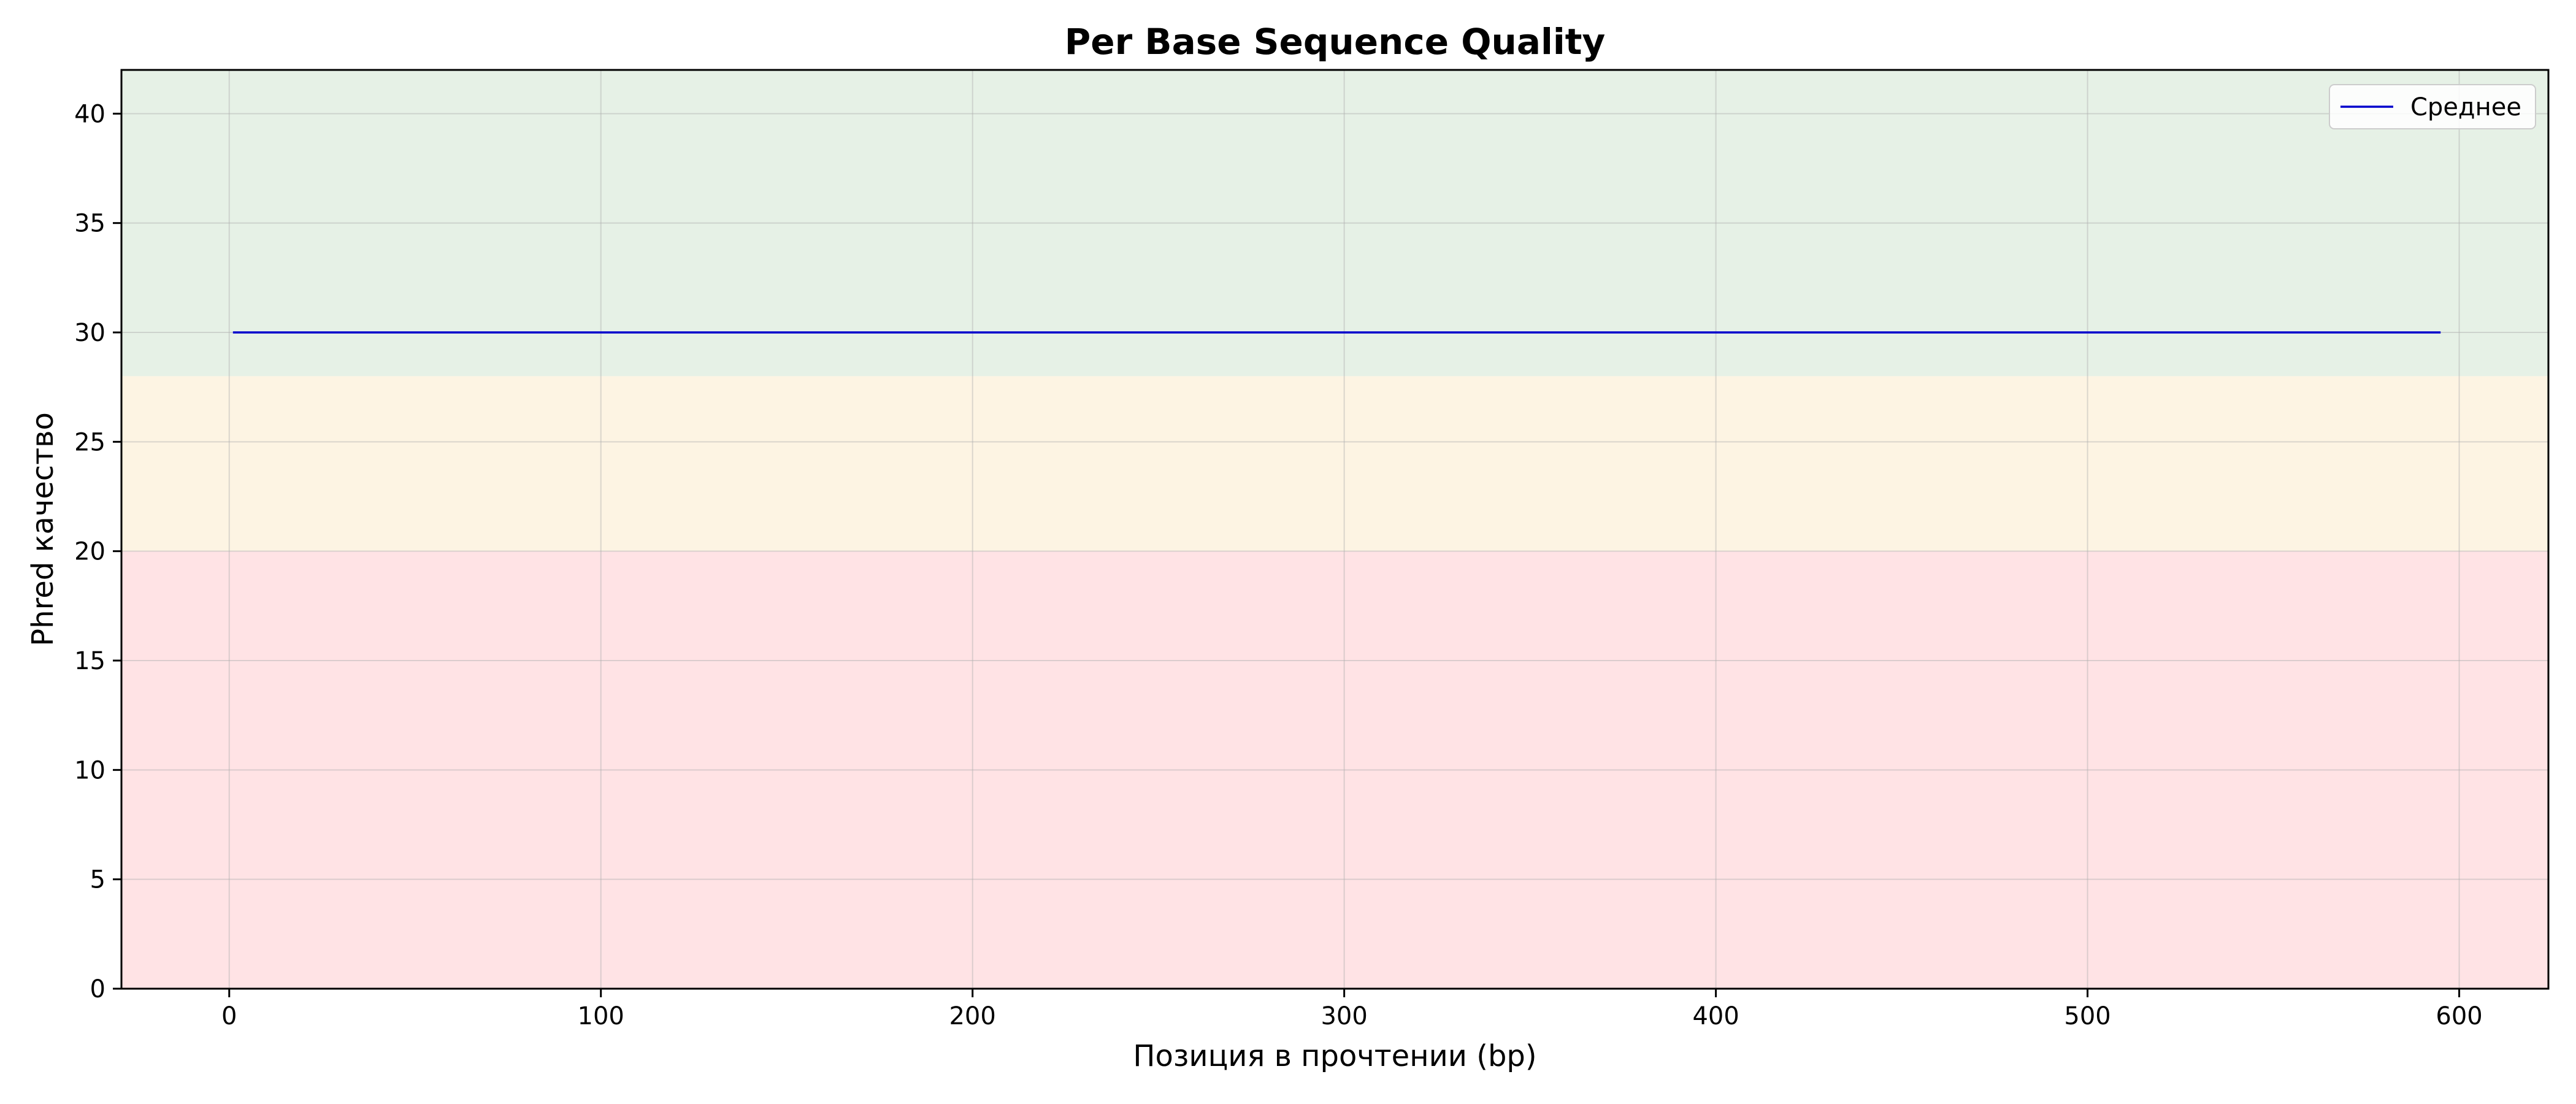  I want to click on legend-box, so click(2432, 106).